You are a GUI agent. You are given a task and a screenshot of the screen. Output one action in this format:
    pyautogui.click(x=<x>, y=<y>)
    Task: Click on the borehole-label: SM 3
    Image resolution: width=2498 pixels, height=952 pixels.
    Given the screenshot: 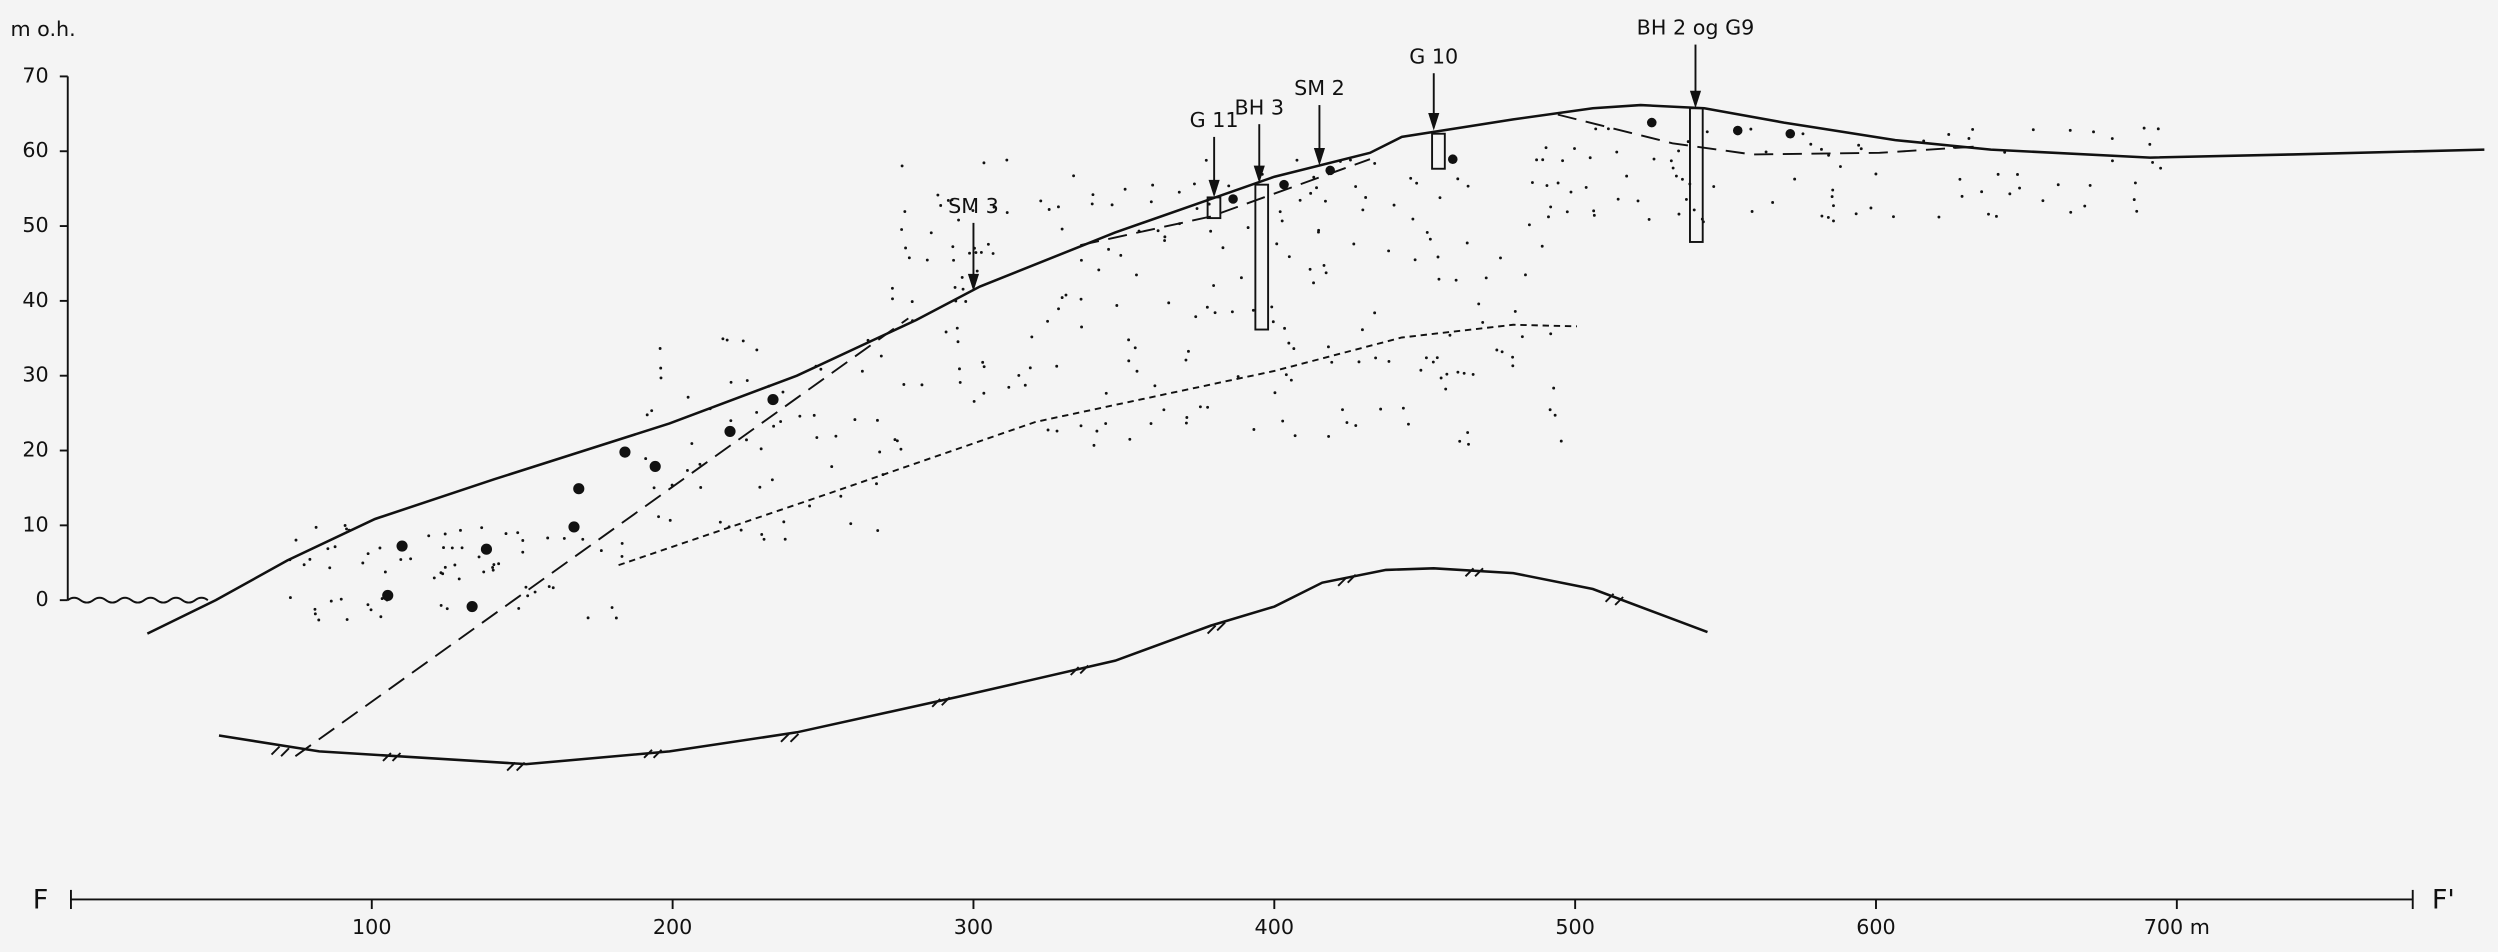 What is the action you would take?
    pyautogui.click(x=973, y=206)
    